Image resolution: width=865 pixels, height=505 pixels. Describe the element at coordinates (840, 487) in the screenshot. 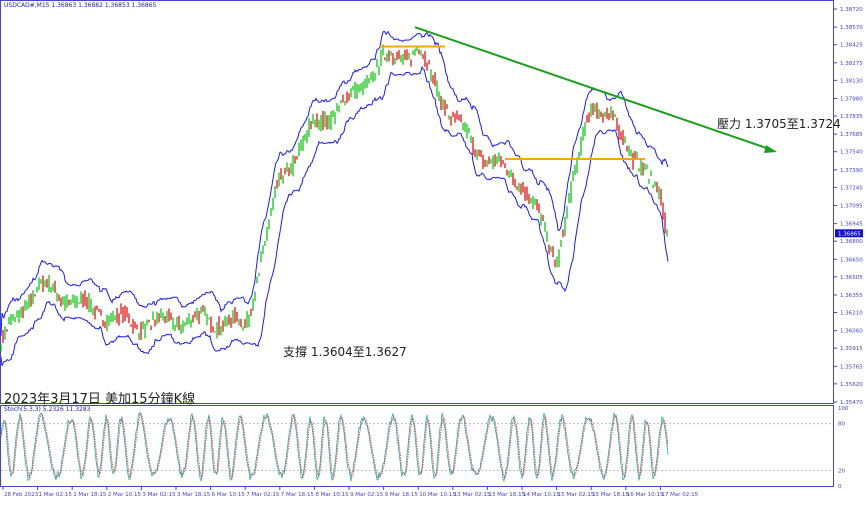

I see `stoch-tick-label: 0` at that location.